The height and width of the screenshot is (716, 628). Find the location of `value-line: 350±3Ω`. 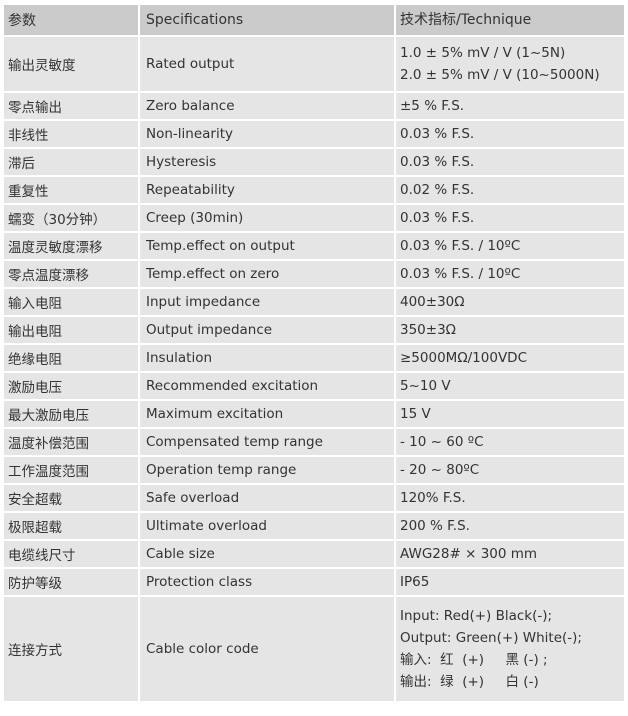

value-line: 350±3Ω is located at coordinates (428, 330).